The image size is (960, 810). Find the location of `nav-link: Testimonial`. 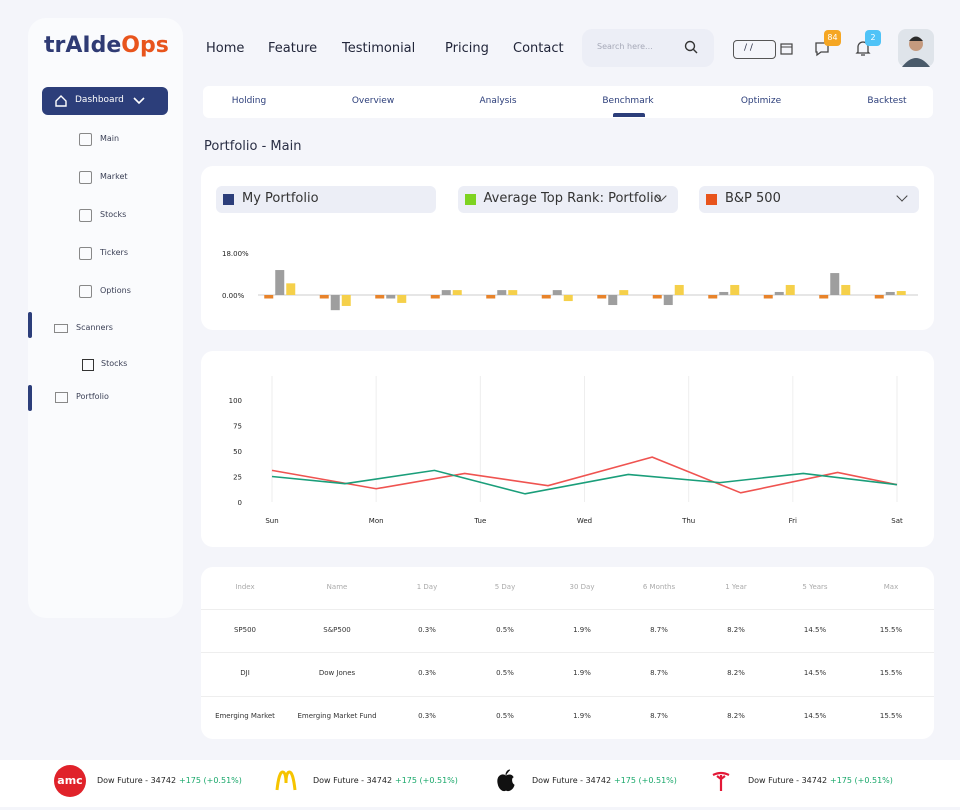

nav-link: Testimonial is located at coordinates (379, 48).